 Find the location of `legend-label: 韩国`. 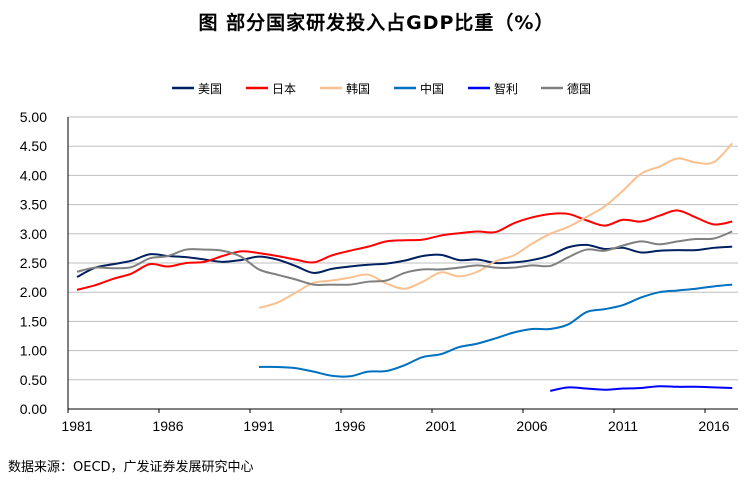

legend-label: 韩国 is located at coordinates (358, 88).